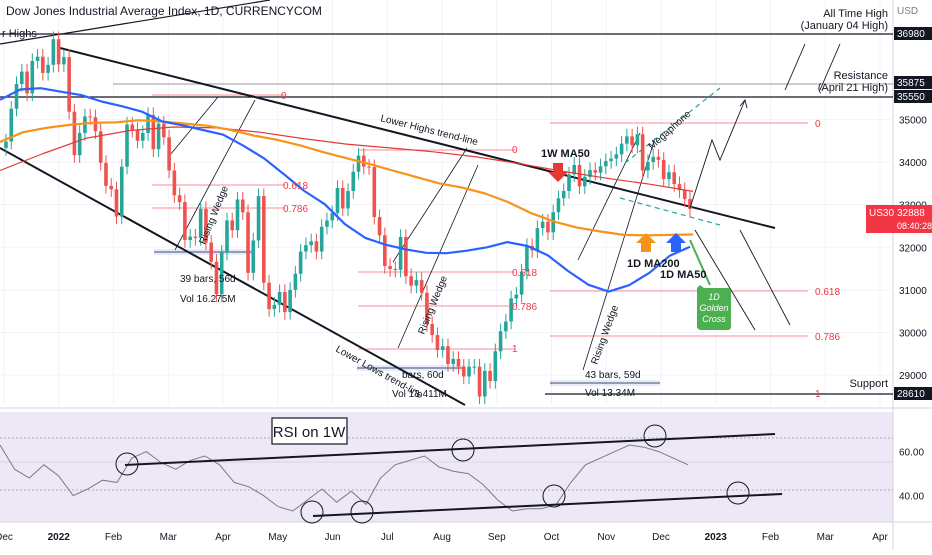  What do you see at coordinates (419, 394) in the screenshot?
I see `range2-vol: Vol 13.411M` at bounding box center [419, 394].